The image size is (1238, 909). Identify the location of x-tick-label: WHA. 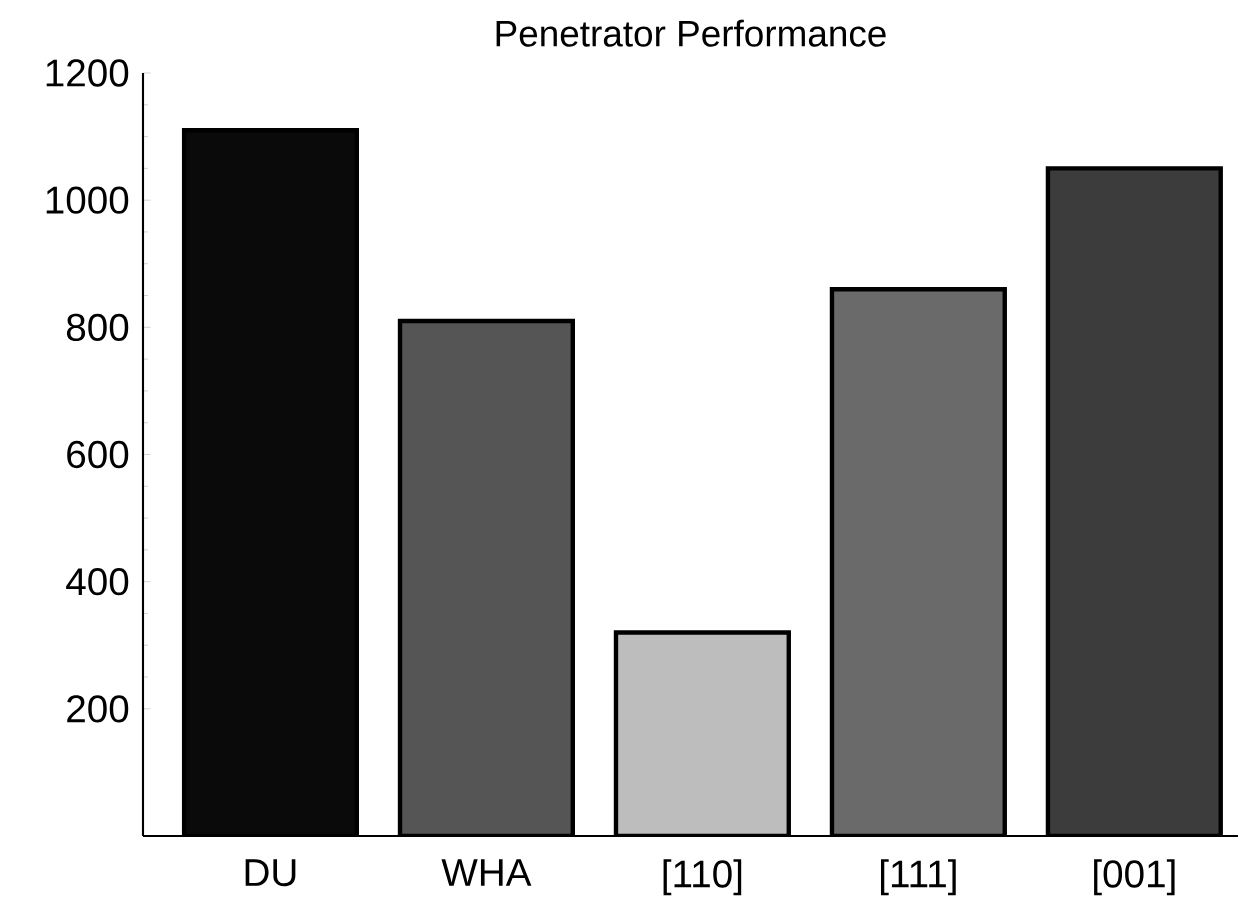
(486, 872).